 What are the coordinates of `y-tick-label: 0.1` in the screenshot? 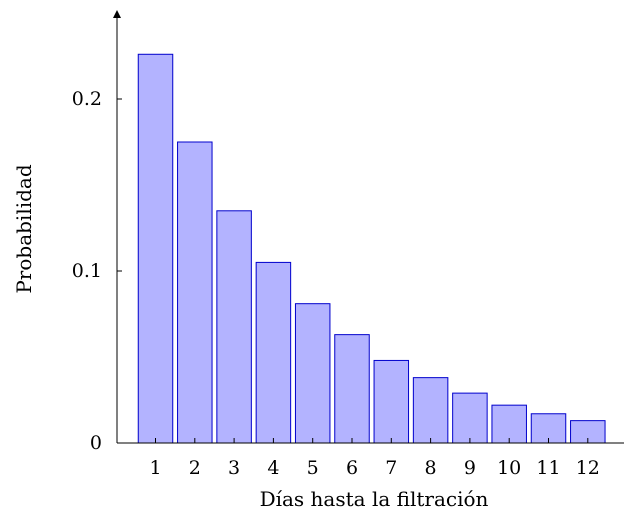 It's located at (87, 271).